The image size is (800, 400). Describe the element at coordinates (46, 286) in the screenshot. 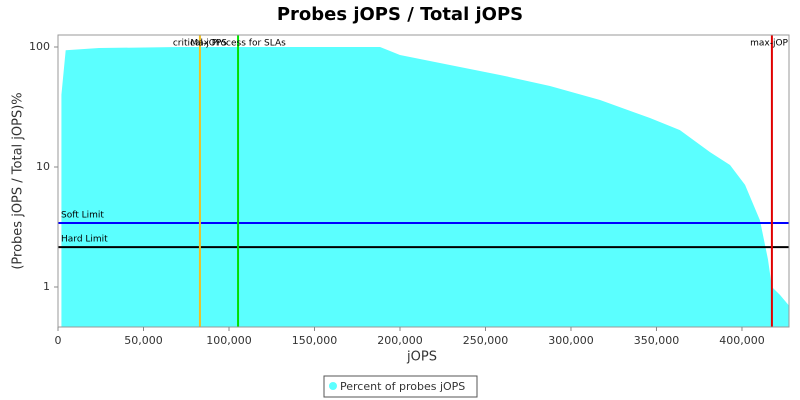

I see `y-tick-label: 1` at that location.